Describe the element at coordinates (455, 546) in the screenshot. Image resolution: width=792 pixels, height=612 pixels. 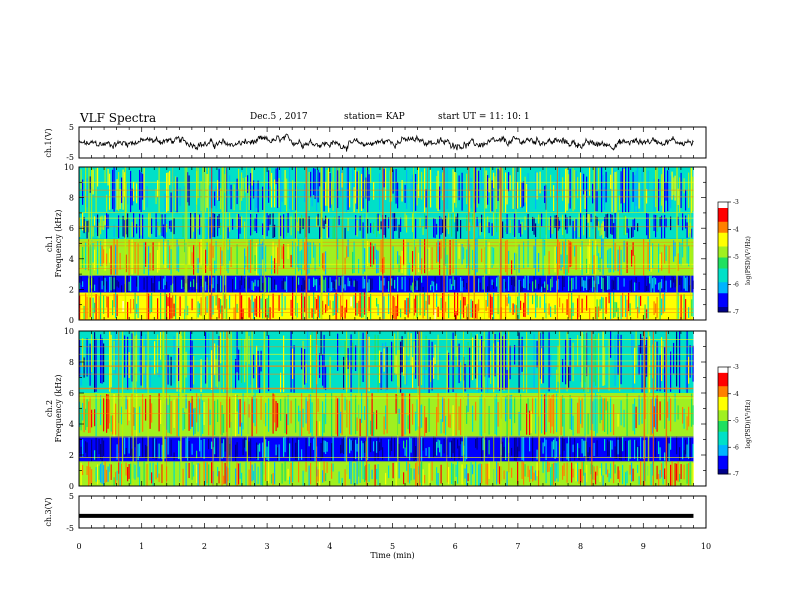
I see `x-tick-label: 6` at that location.